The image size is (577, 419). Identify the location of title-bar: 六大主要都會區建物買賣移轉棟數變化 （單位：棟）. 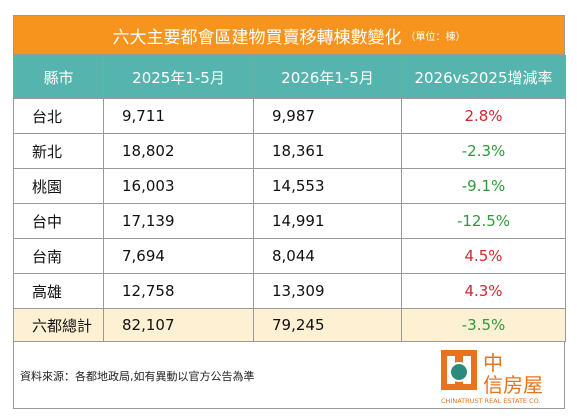
(289, 35).